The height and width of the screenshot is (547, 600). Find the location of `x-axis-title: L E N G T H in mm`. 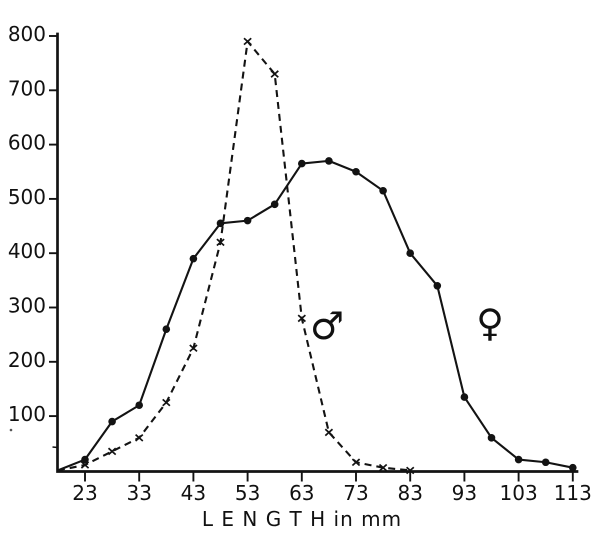

x-axis-title: L E N G T H in mm is located at coordinates (302, 519).